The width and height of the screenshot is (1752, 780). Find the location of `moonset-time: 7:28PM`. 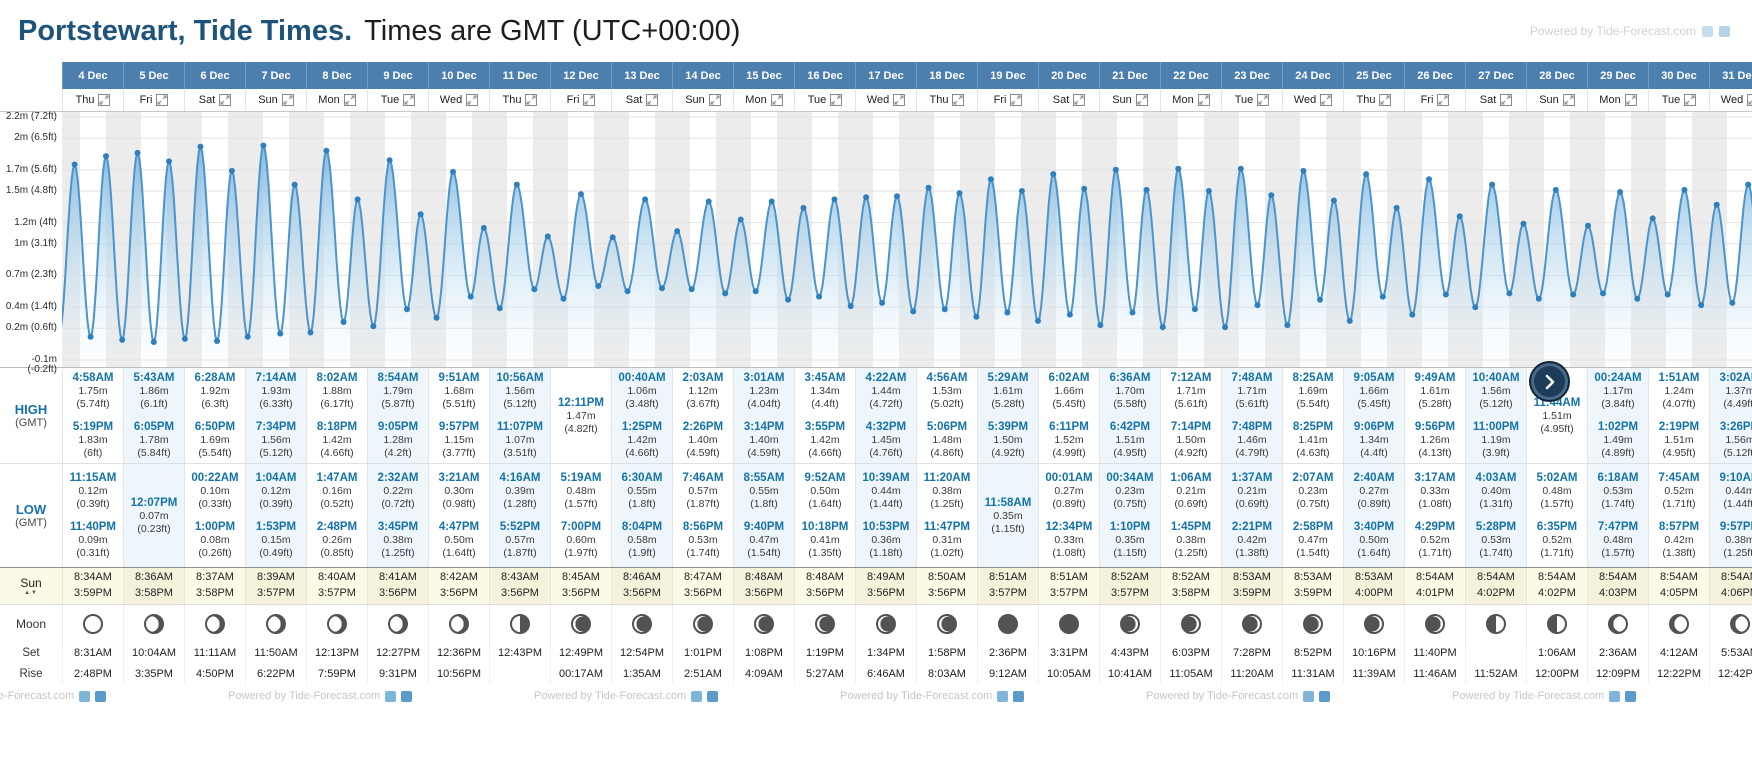

moonset-time: 7:28PM is located at coordinates (1251, 652).